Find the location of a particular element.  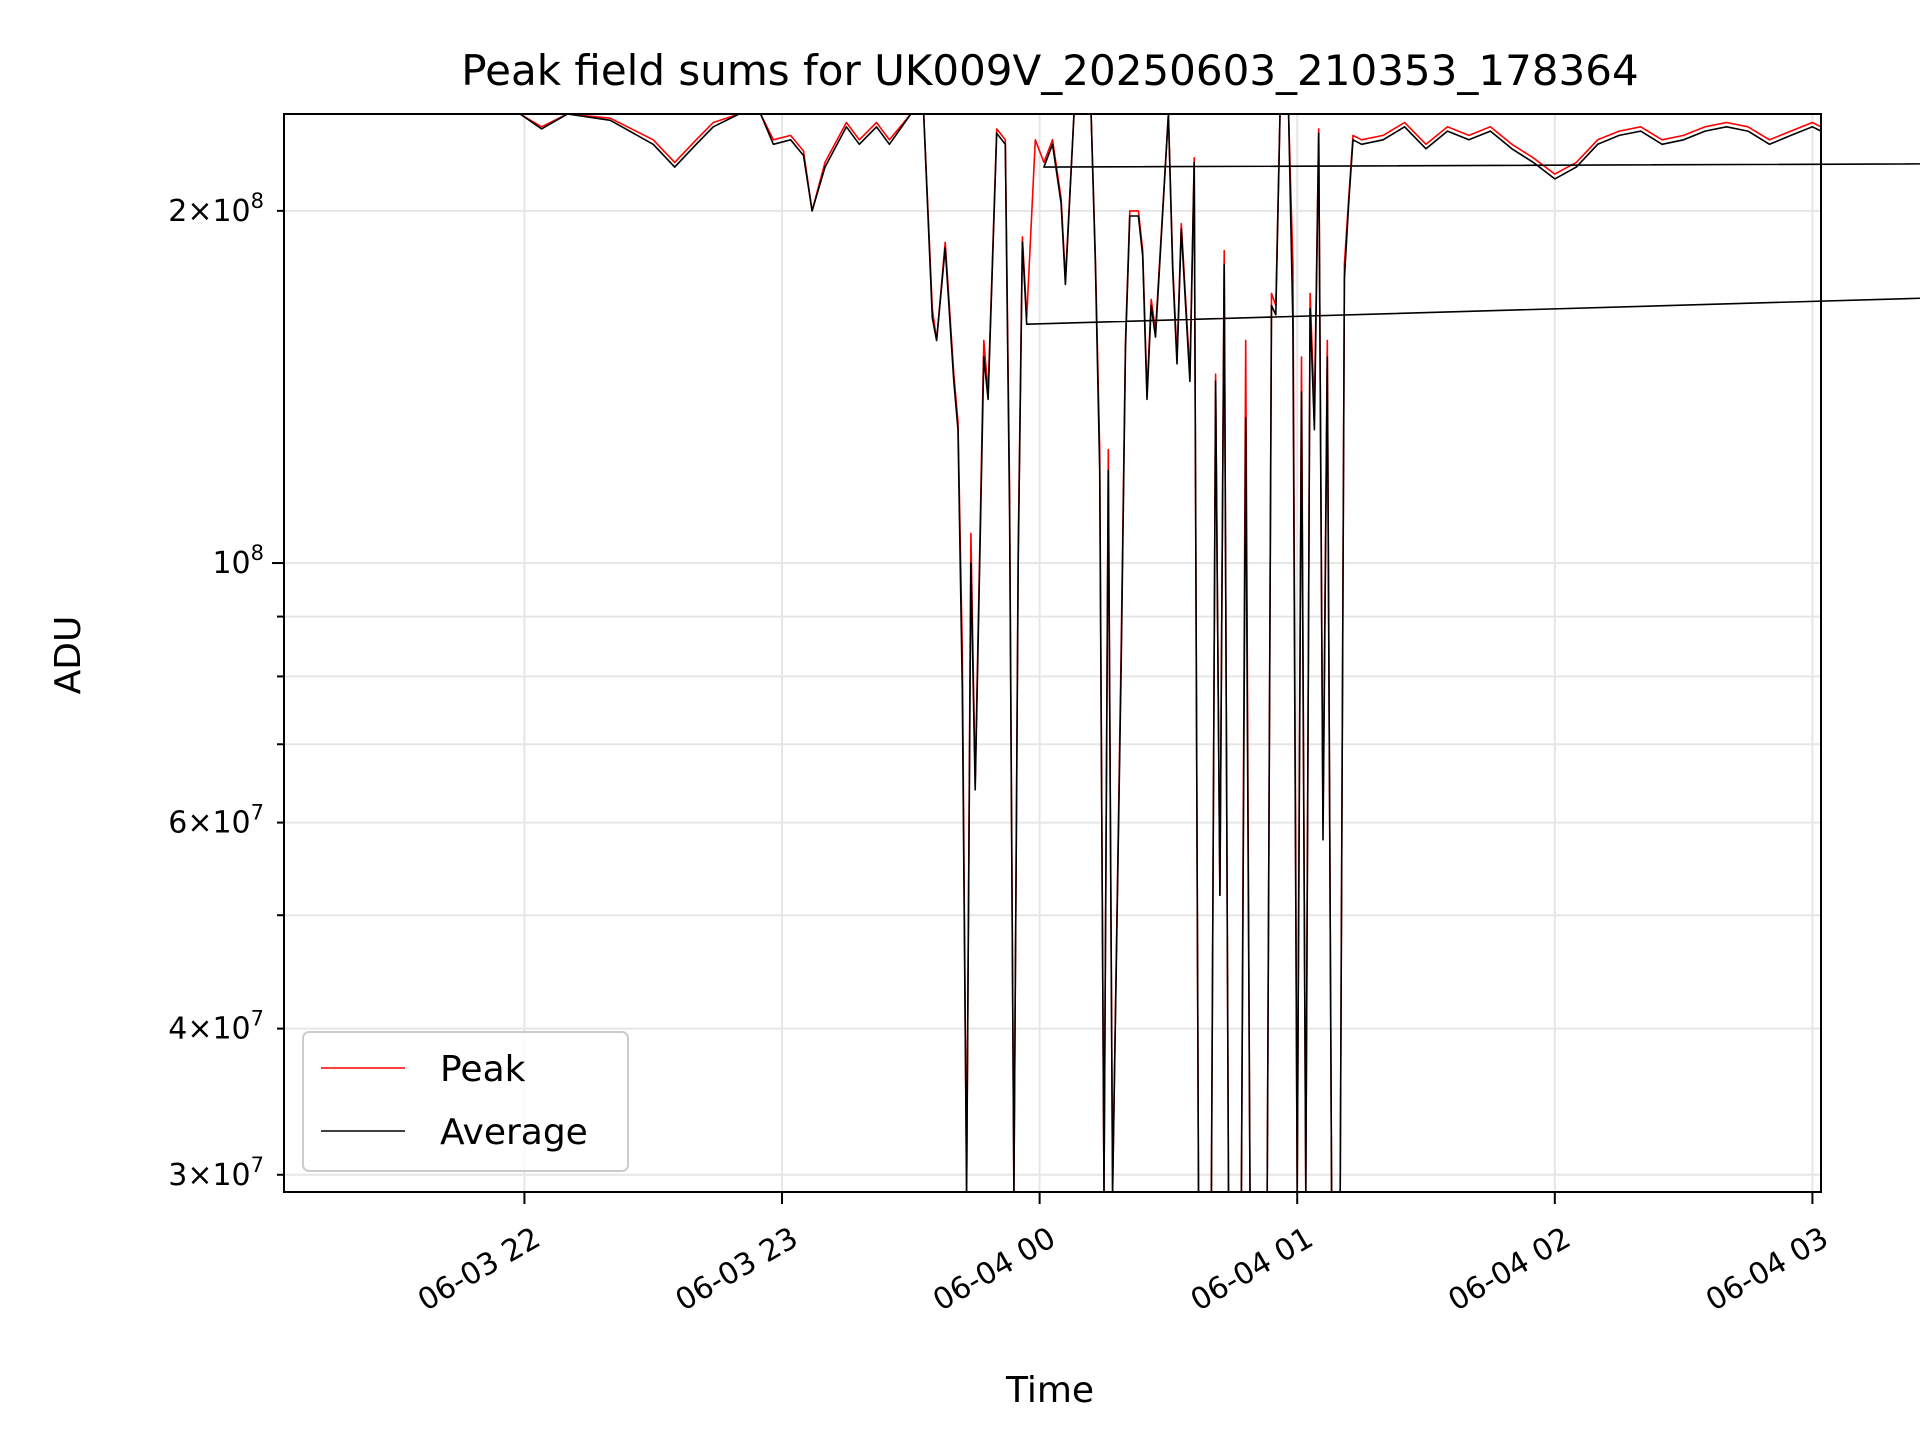

y-axis-label: ADU is located at coordinates (68, 655).